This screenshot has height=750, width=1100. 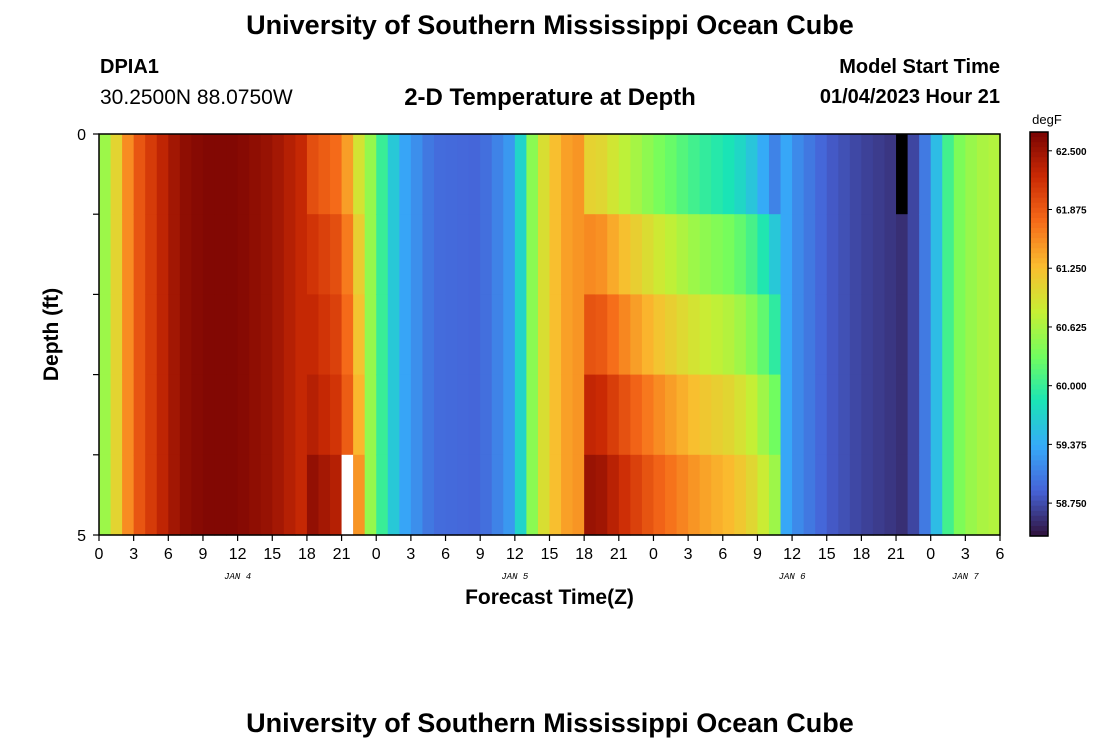 What do you see at coordinates (81, 536) in the screenshot?
I see `y-tick-label: 5` at bounding box center [81, 536].